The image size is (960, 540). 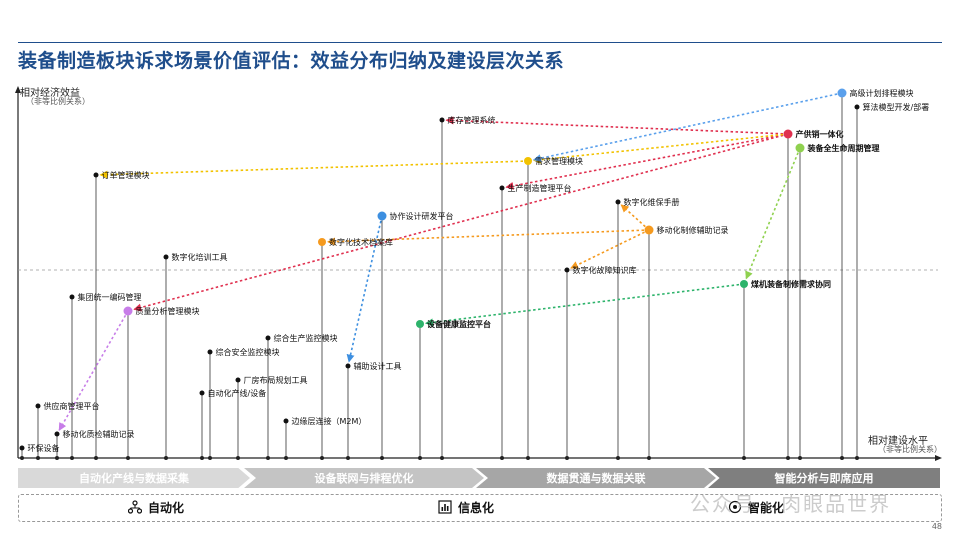 What do you see at coordinates (459, 324) in the screenshot?
I see `scenario-node-label: 设备健康监控平台` at bounding box center [459, 324].